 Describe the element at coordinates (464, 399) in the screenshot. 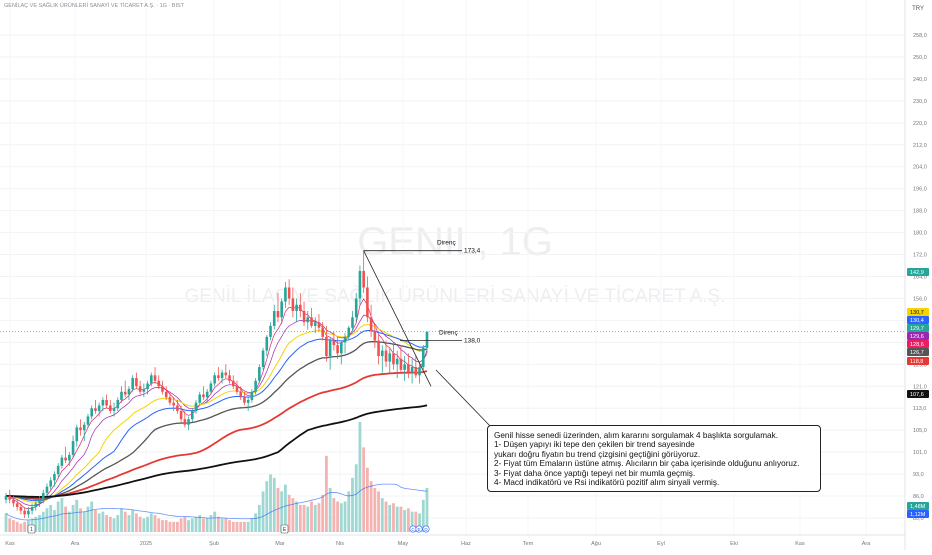

I see `note-pointer-line` at that location.